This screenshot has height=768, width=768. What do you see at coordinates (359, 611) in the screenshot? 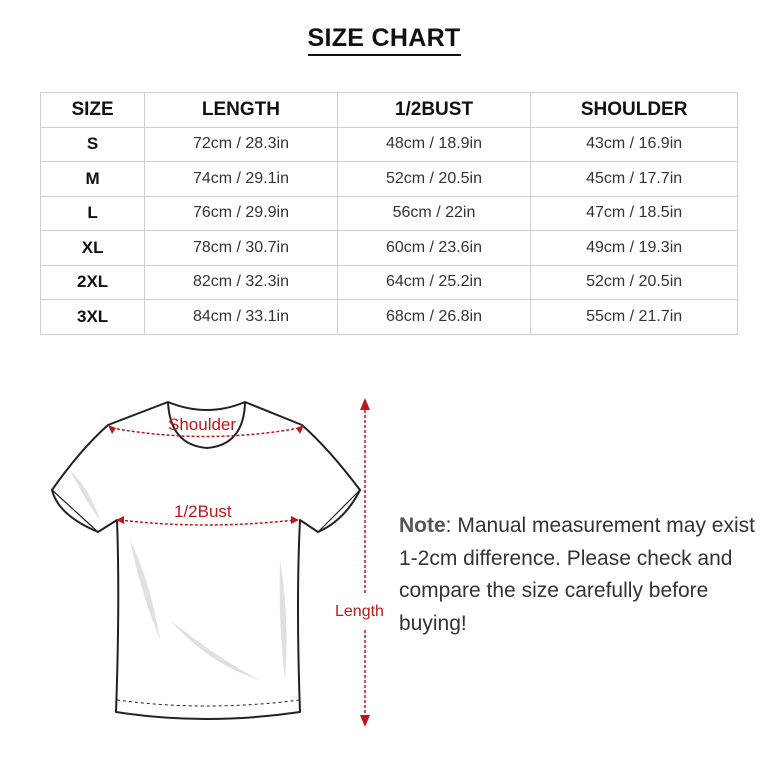
I see `length-label: Length` at bounding box center [359, 611].